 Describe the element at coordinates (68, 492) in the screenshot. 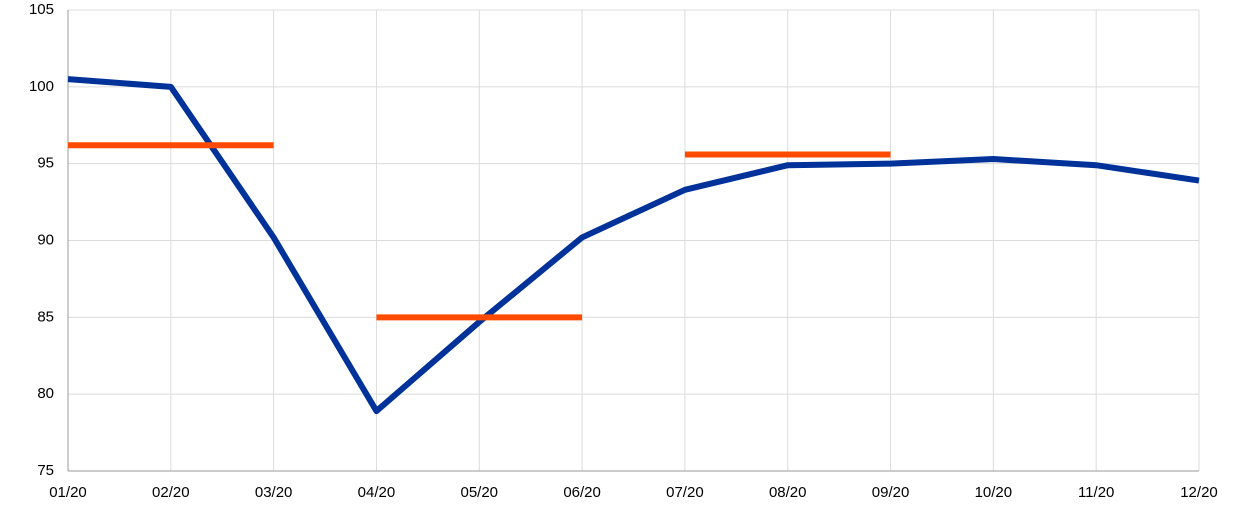

I see `x-tick-label: 01/20` at that location.